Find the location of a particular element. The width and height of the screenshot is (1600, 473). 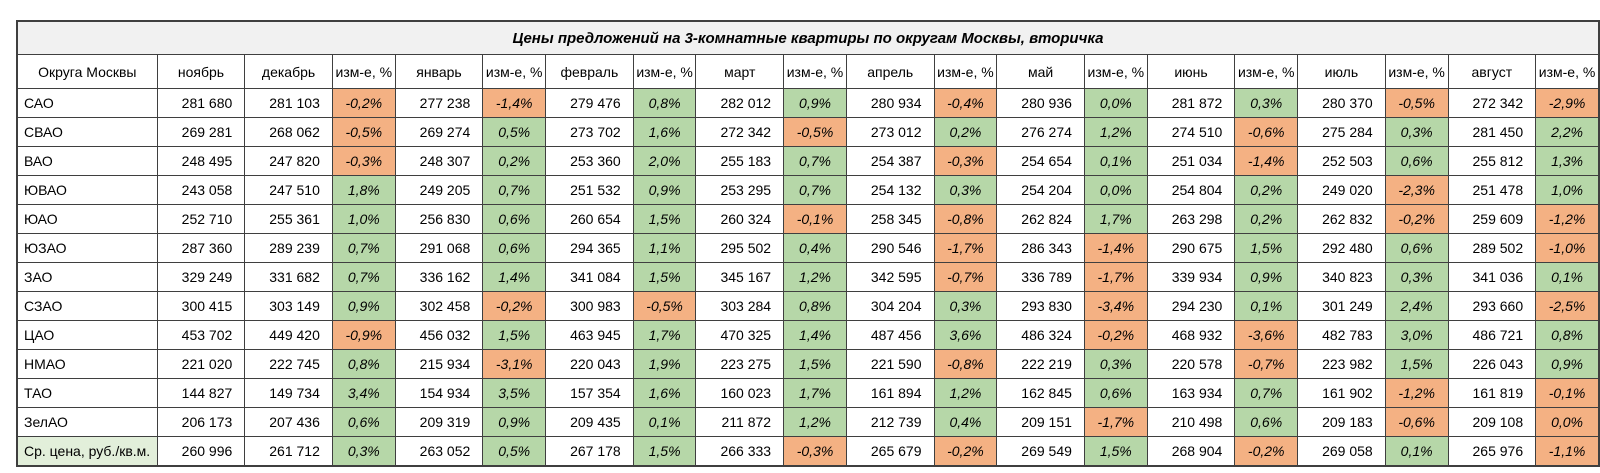

price-cell: 144 827 is located at coordinates (201, 393).